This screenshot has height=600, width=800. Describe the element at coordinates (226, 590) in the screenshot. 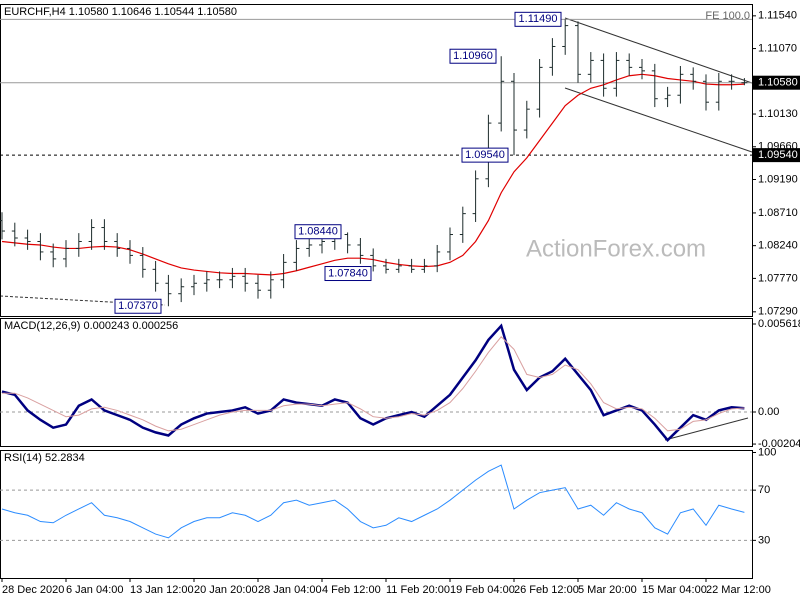

I see `x-tick-label: 20 Jan 20:00` at that location.